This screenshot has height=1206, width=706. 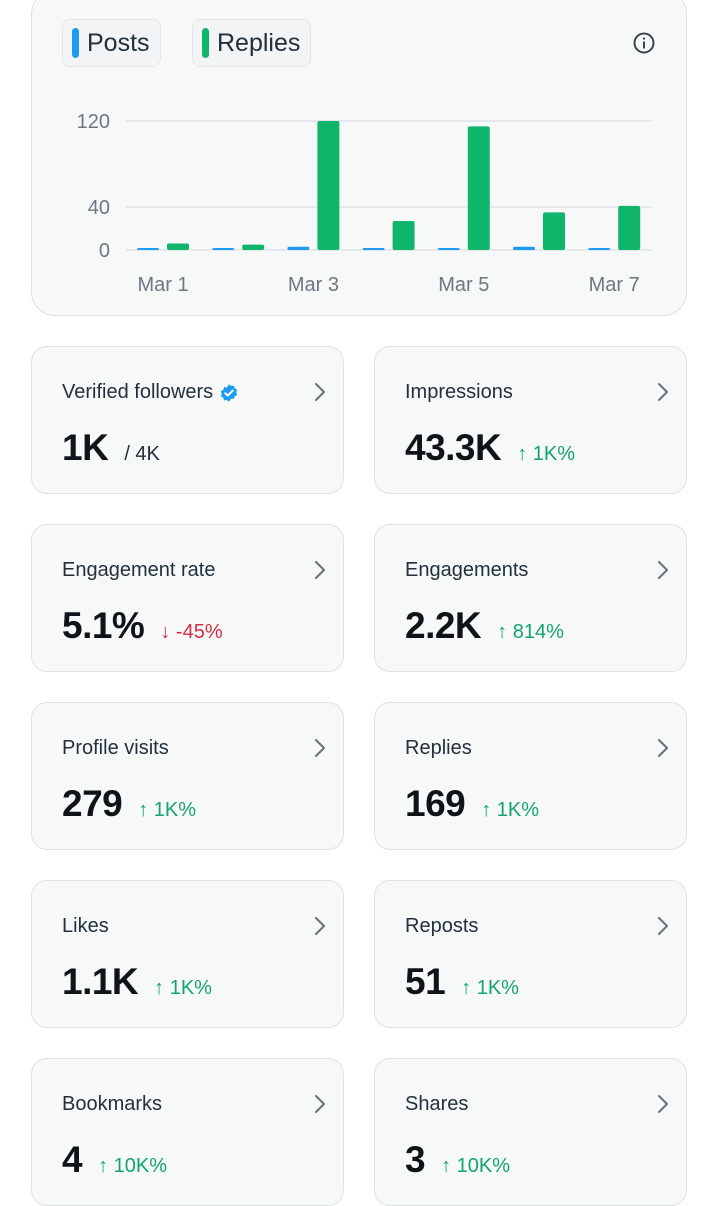 I want to click on metric-label: Shares, so click(x=436, y=1104).